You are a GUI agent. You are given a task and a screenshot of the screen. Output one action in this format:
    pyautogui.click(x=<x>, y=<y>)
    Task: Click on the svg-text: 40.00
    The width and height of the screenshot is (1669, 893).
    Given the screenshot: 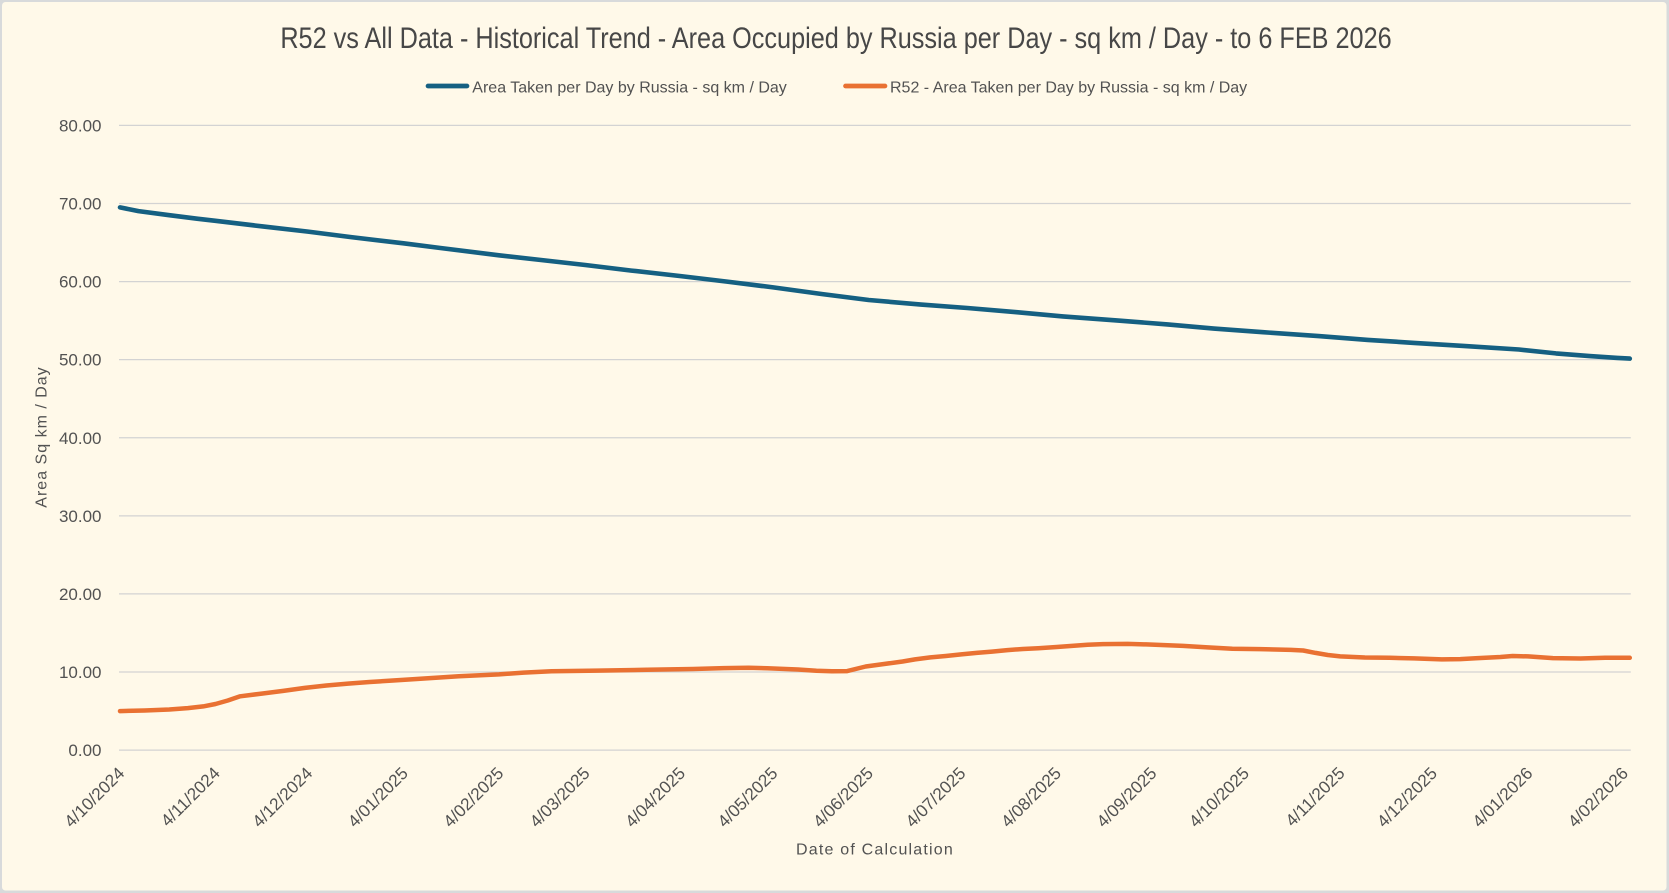 What is the action you would take?
    pyautogui.click(x=80, y=438)
    